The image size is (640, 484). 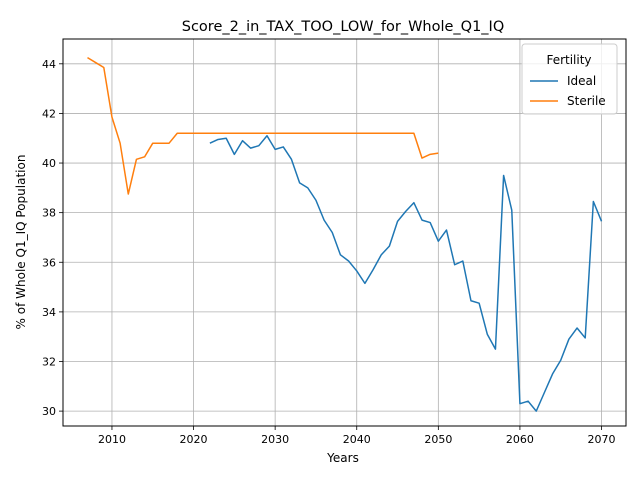 What do you see at coordinates (568, 60) in the screenshot?
I see `legend-title: Fertility` at bounding box center [568, 60].